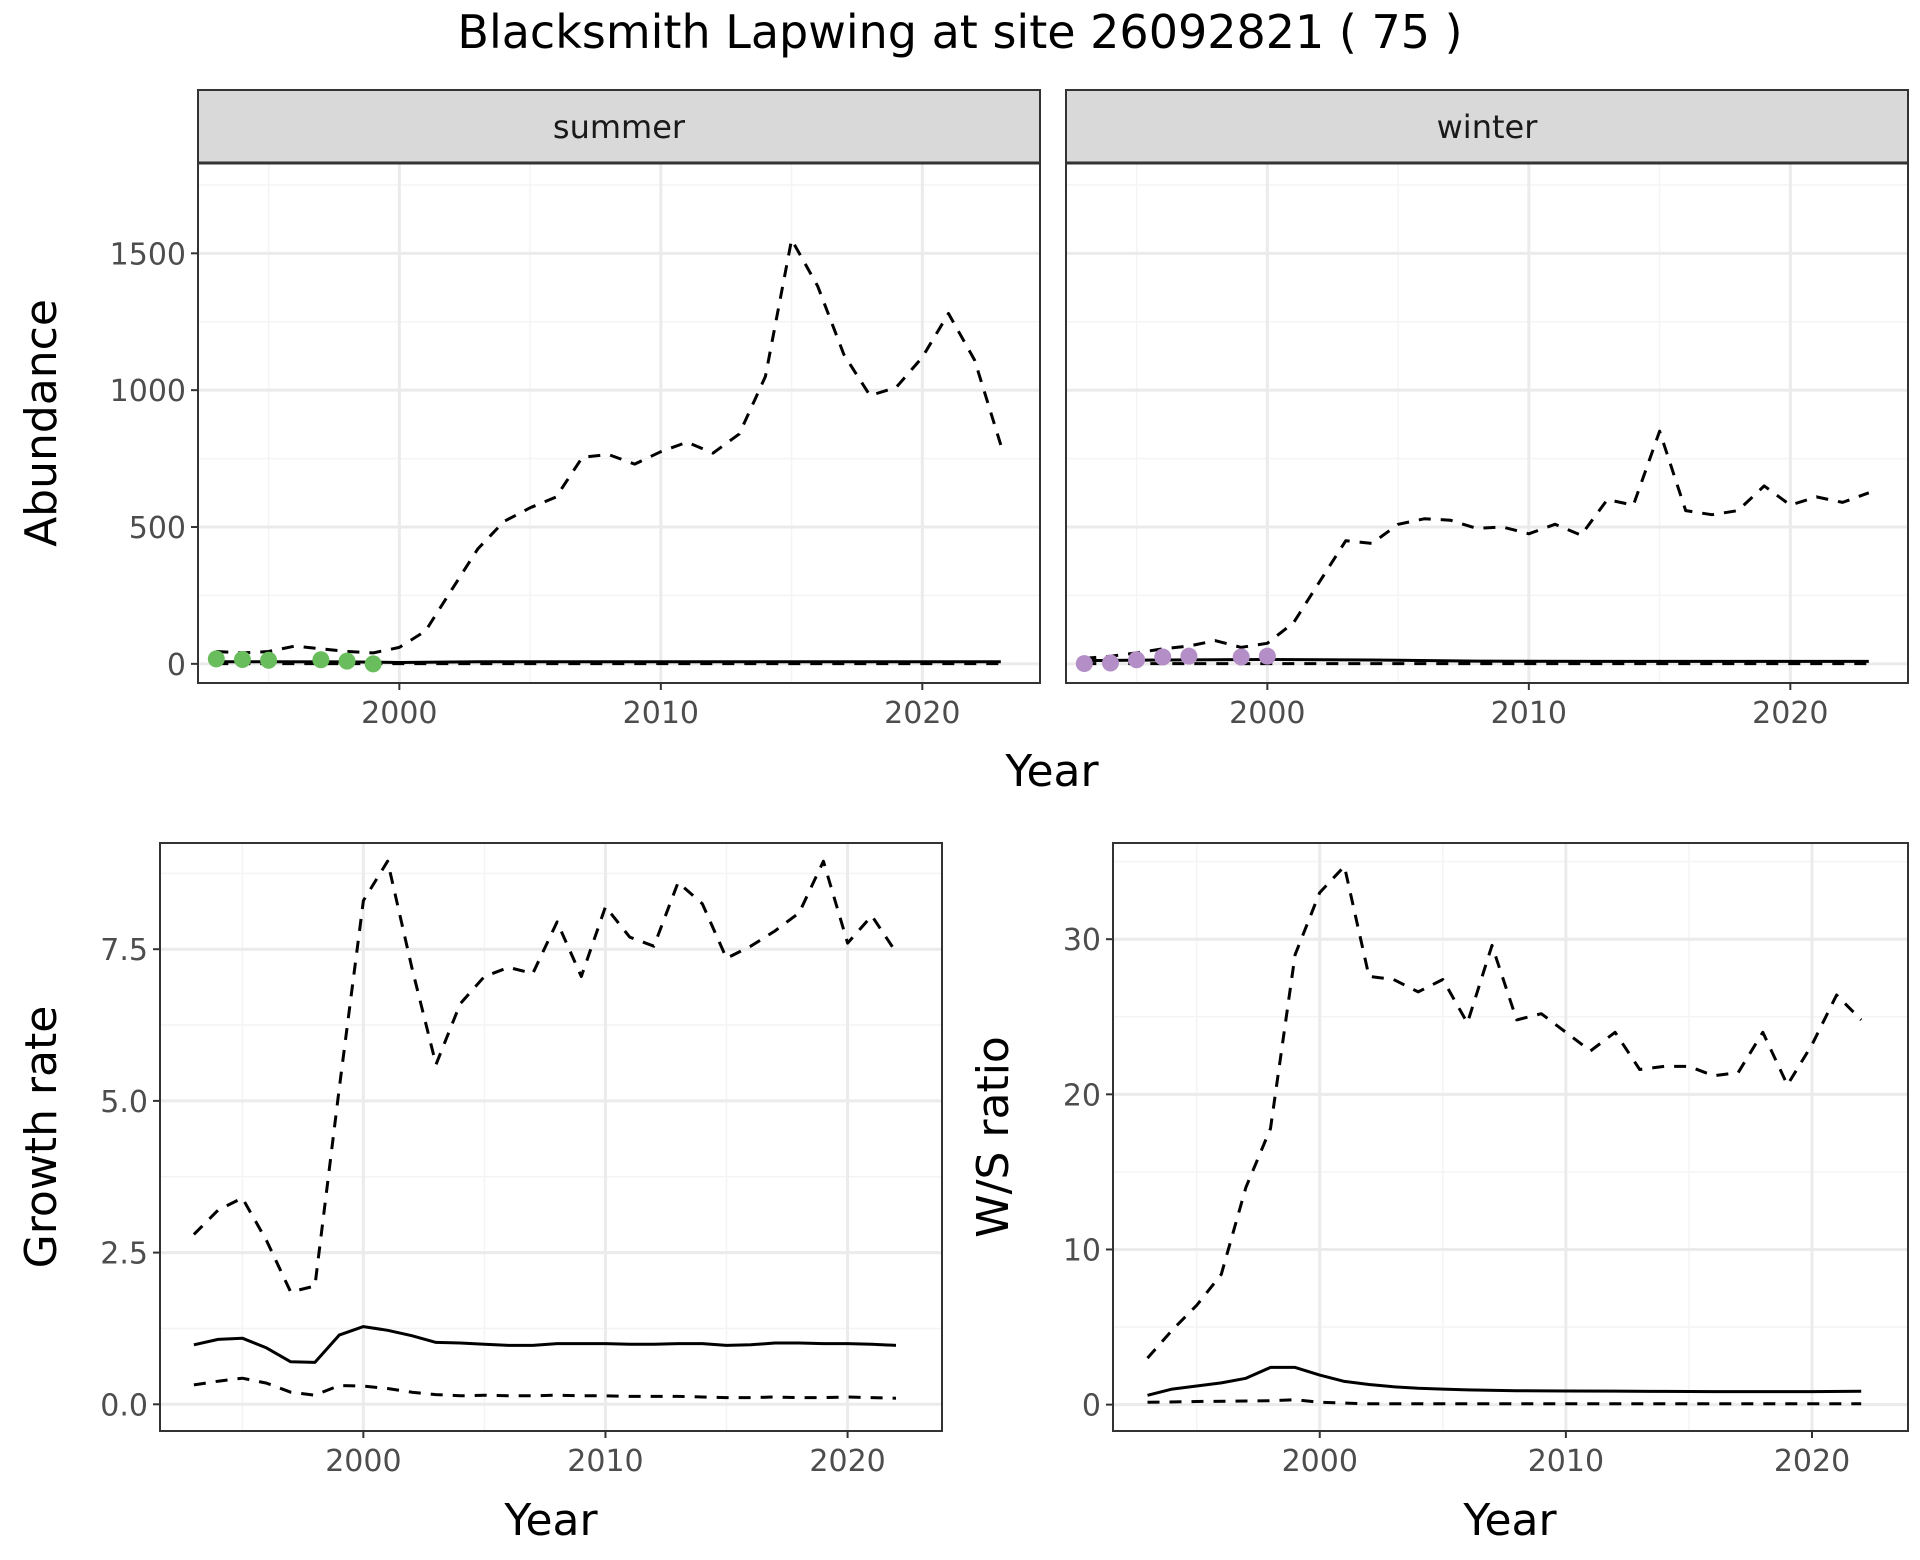 The image size is (1920, 1560). I want to click on y-tick-label: 1500, so click(148, 254).